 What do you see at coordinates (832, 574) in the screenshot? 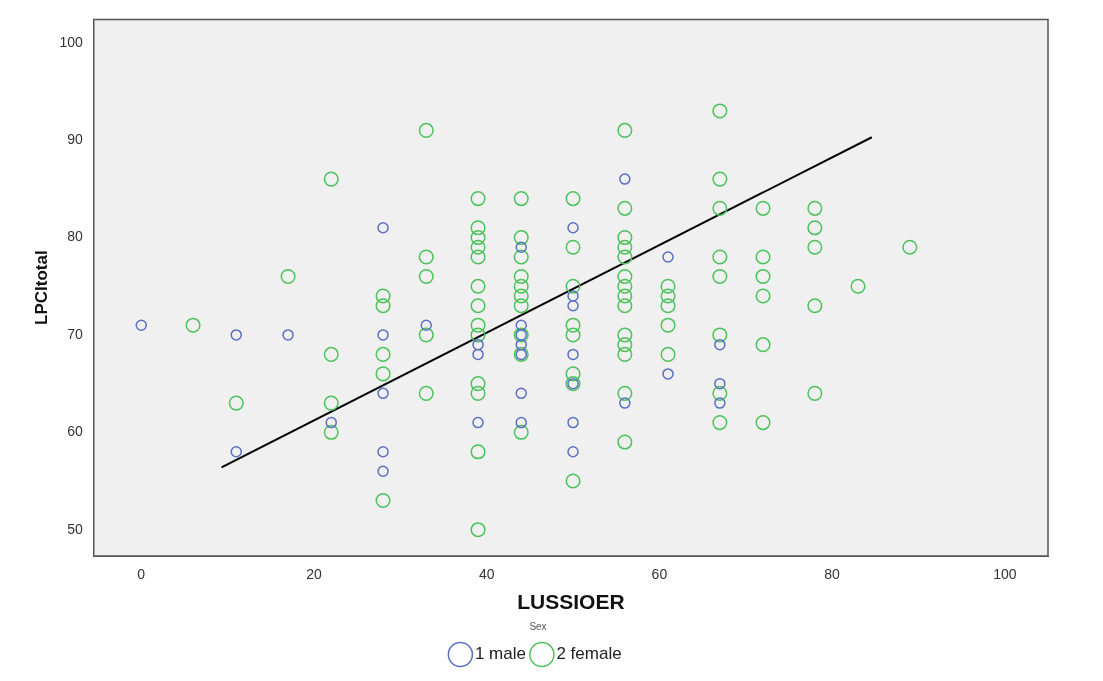
I see `x-tick-label: 80` at bounding box center [832, 574].